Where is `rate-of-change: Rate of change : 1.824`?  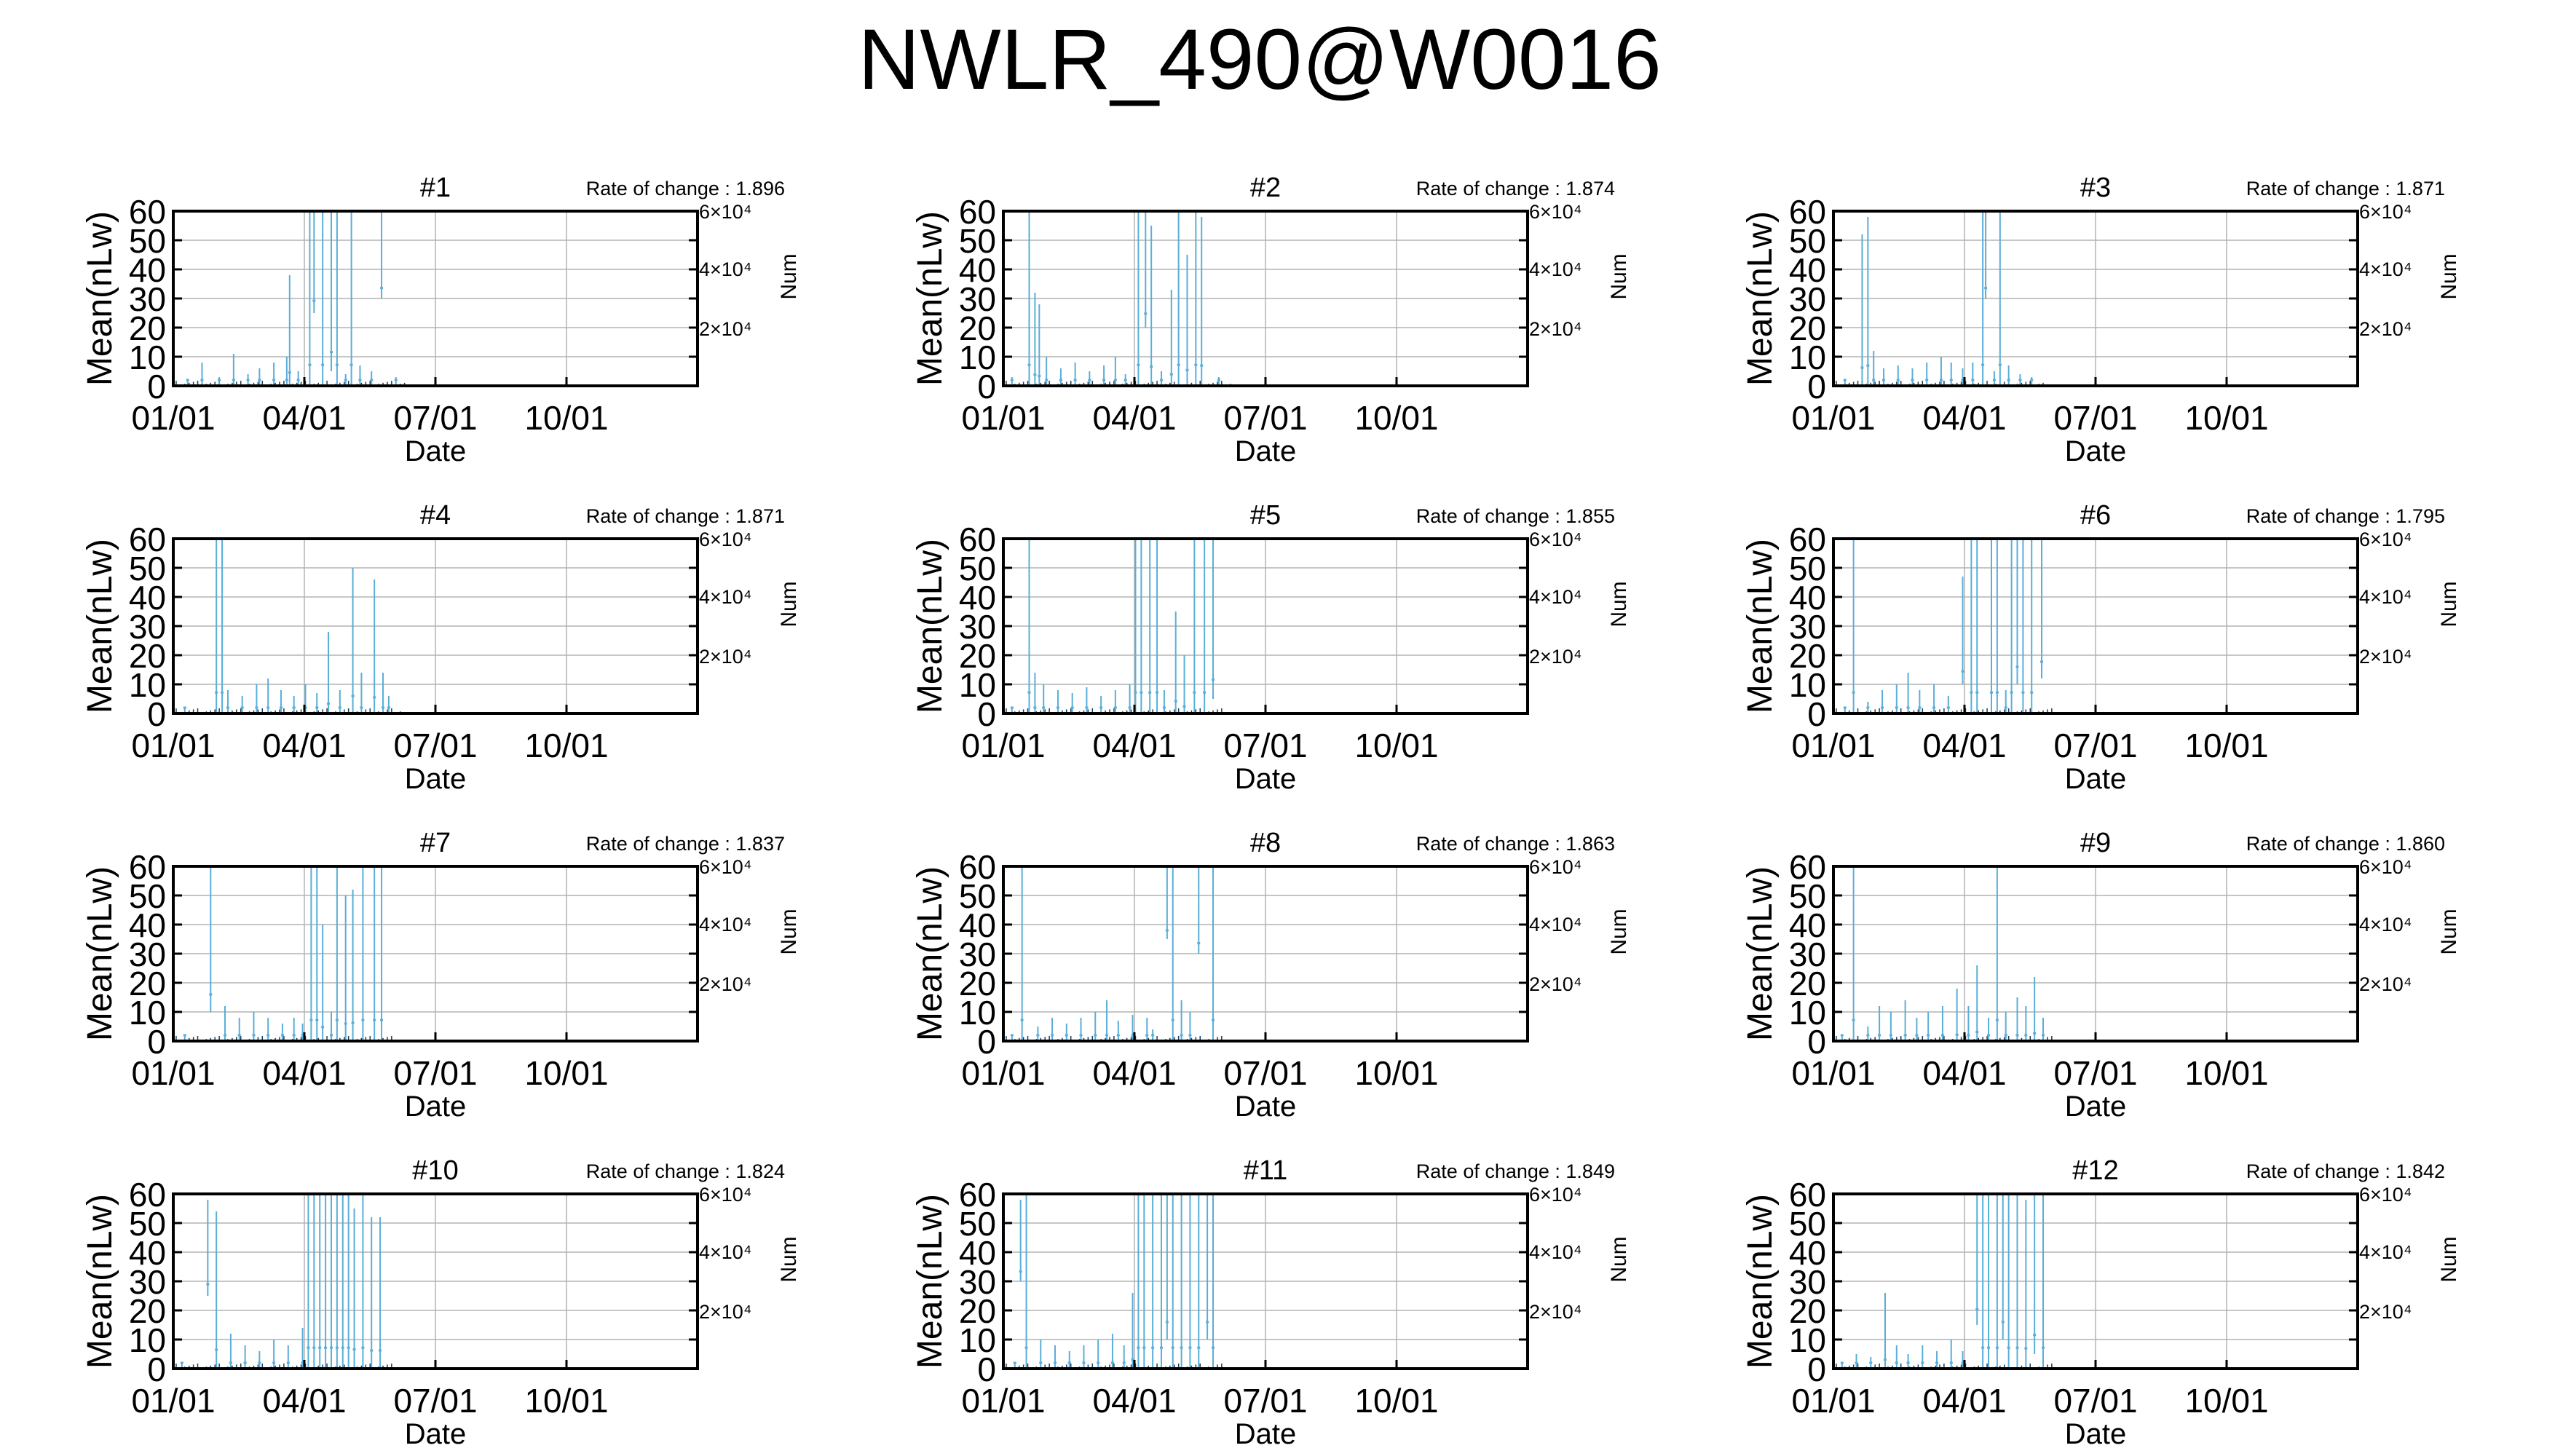 rate-of-change: Rate of change : 1.824 is located at coordinates (685, 1171).